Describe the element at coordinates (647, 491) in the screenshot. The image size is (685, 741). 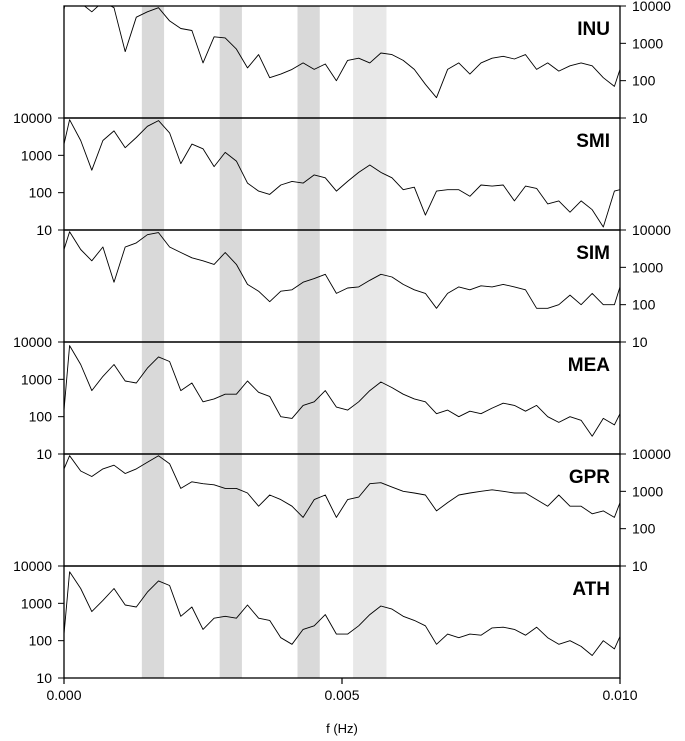
I see `y-tick-label-gpr-1000: 1000` at that location.